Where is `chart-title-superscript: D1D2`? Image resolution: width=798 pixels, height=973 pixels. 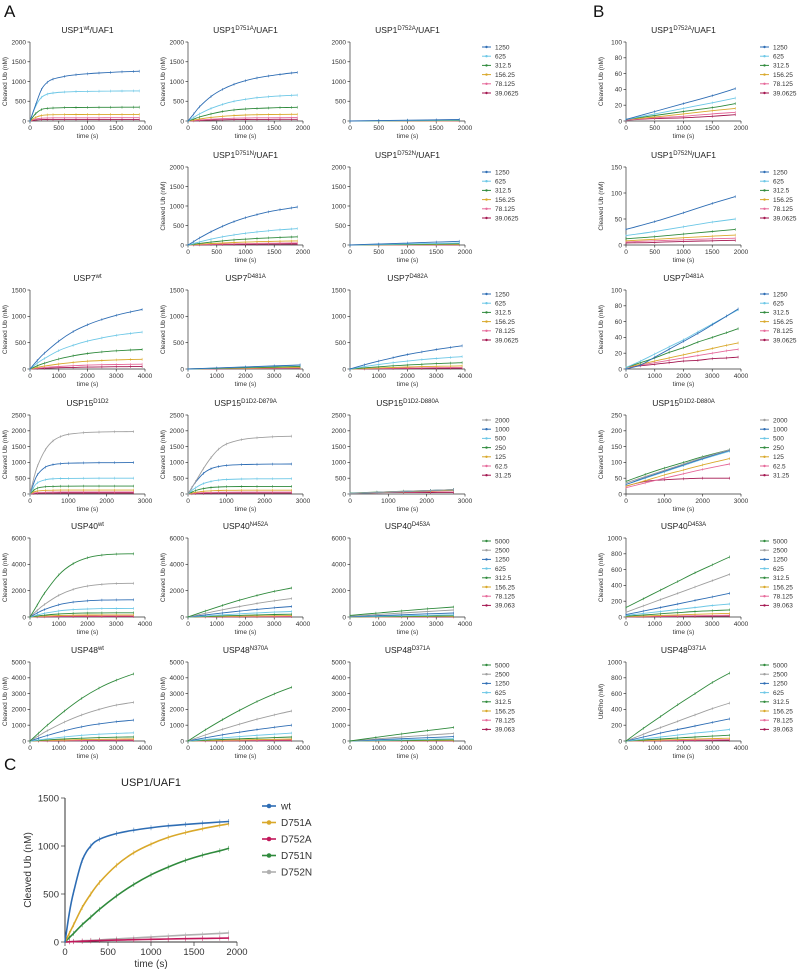
chart-title-superscript: D1D2 is located at coordinates (101, 402).